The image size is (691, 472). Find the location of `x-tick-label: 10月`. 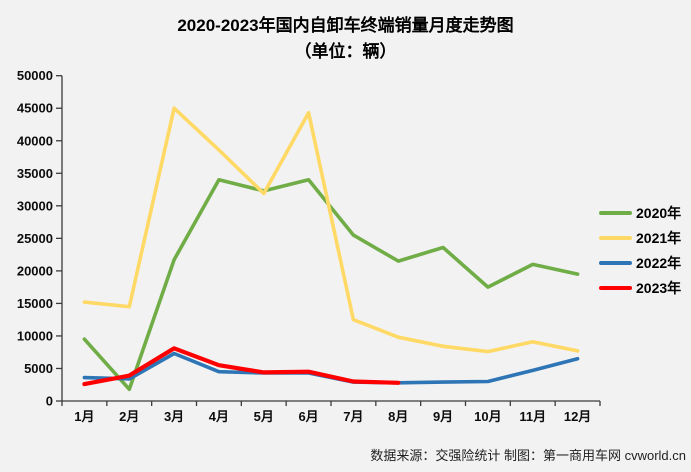

x-tick-label: 10月 is located at coordinates (487, 416).